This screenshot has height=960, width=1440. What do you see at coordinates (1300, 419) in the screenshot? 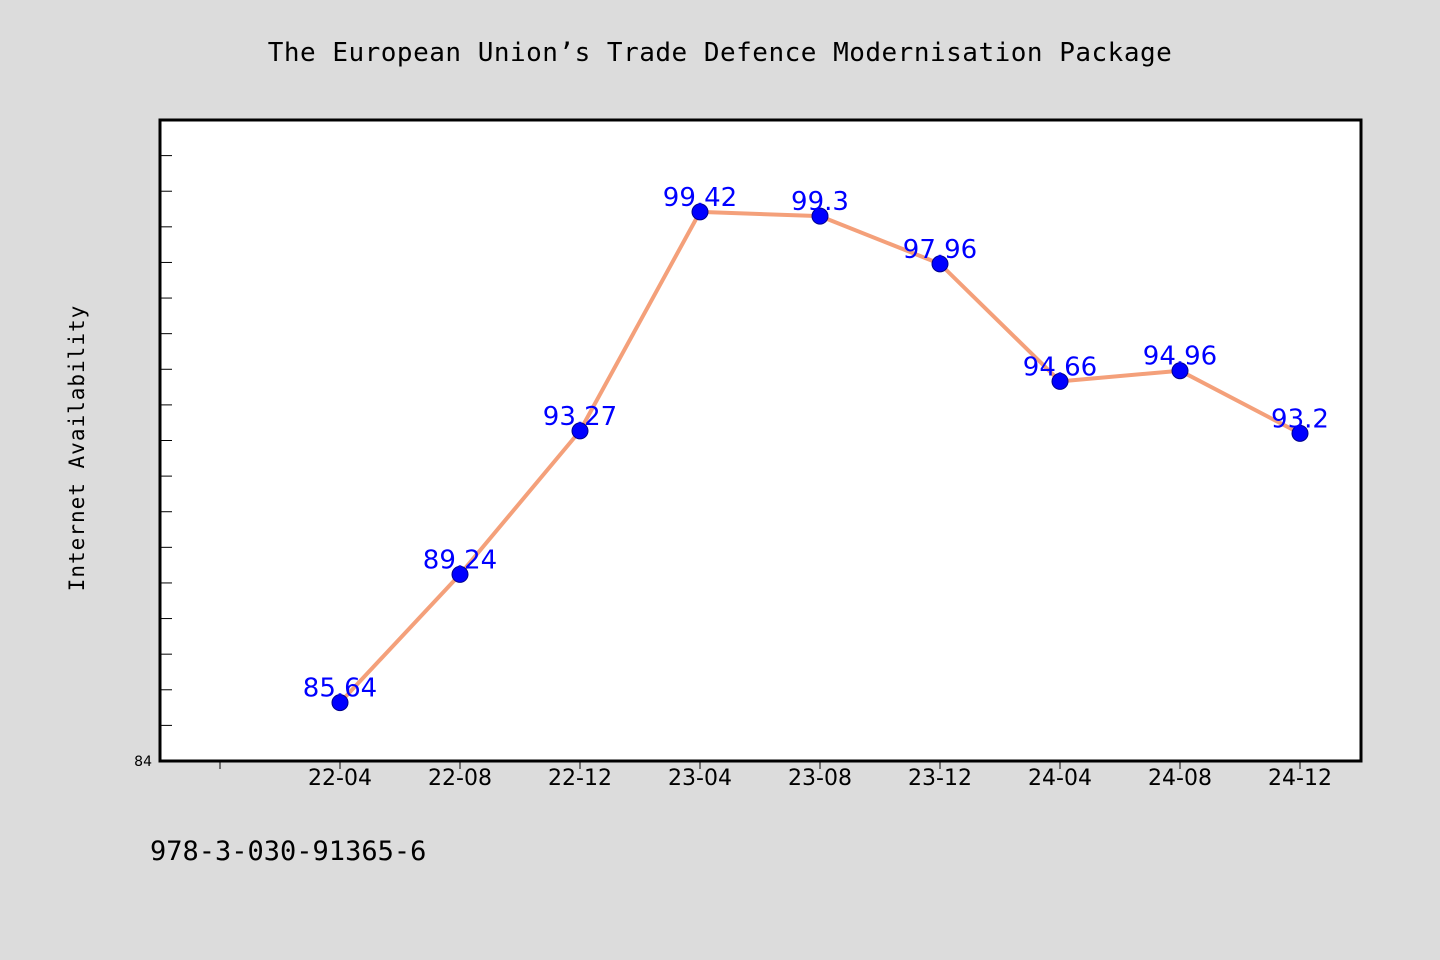
I see `data-label: 93.2` at bounding box center [1300, 419].